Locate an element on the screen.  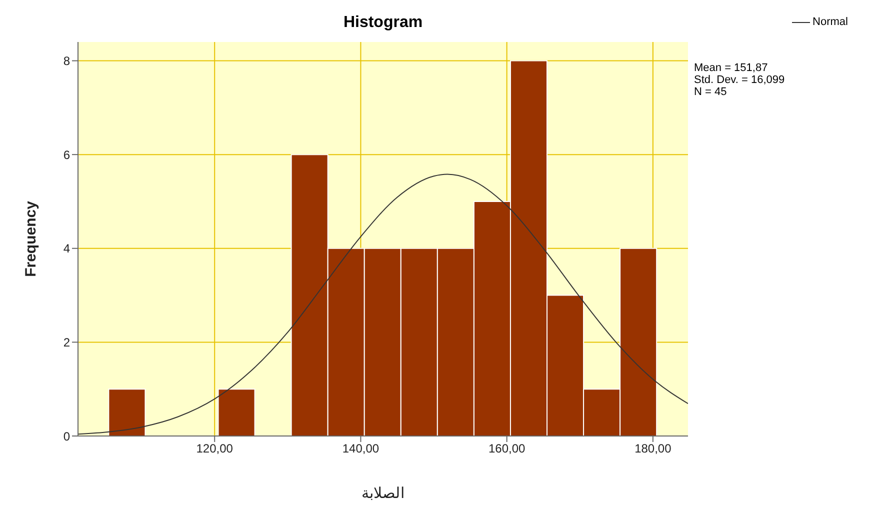
x-tick-label: 160,00 is located at coordinates (507, 449).